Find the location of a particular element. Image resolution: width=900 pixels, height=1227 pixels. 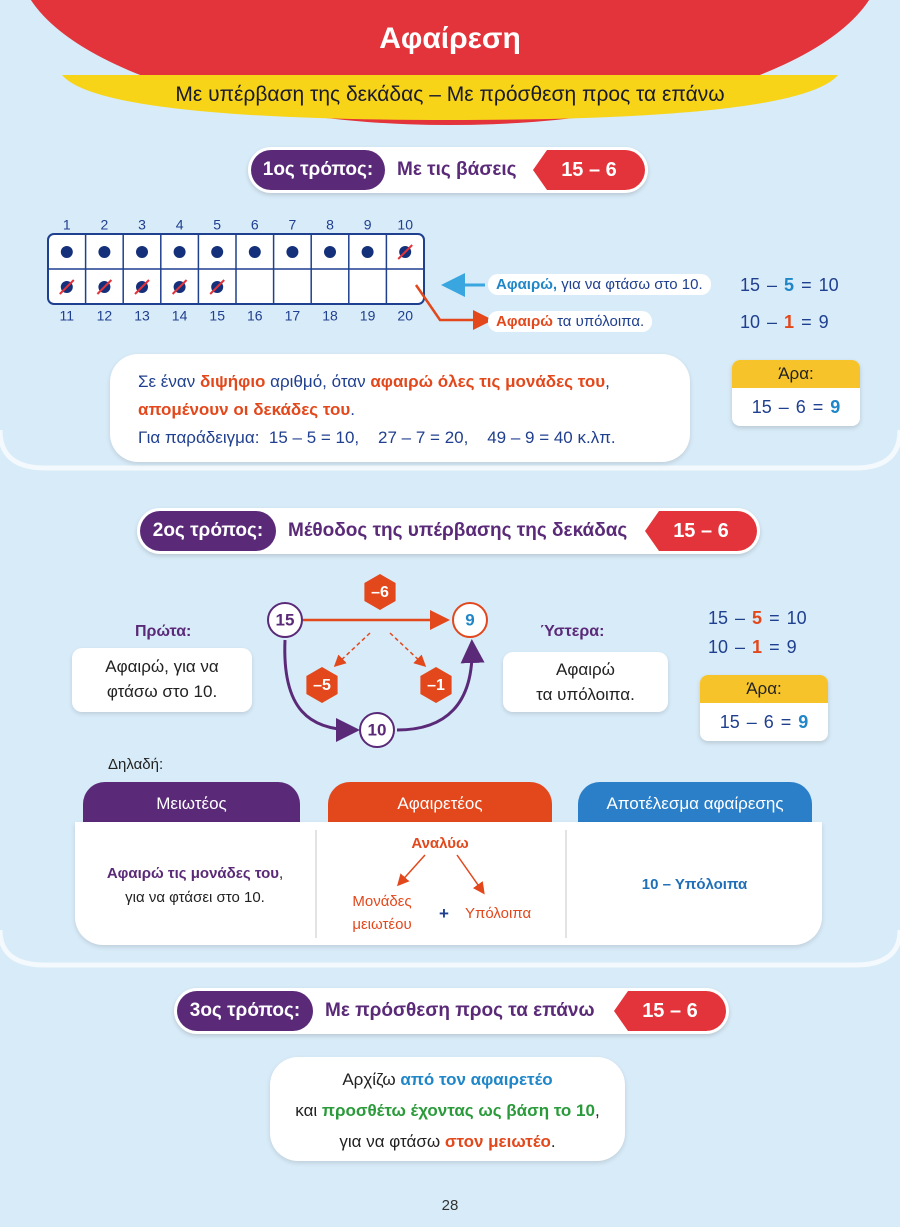

note: Αφαιρώ, για να φτάσω στο 10. is located at coordinates (599, 284).